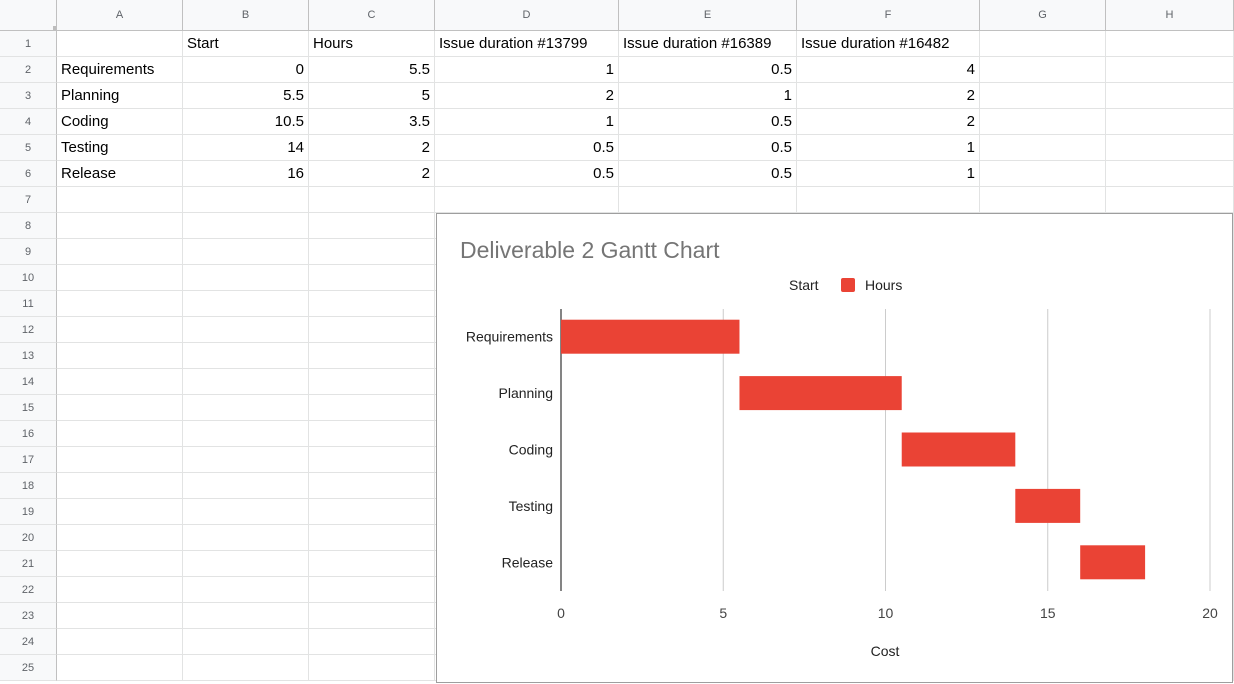 This screenshot has width=1234, height=684. What do you see at coordinates (120, 174) in the screenshot?
I see `cell-a6: Release` at bounding box center [120, 174].